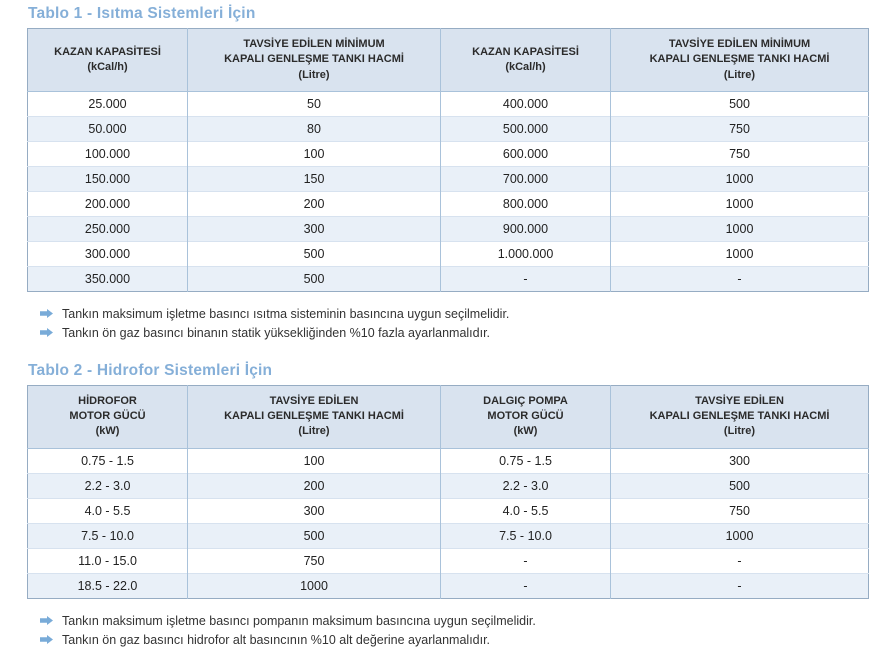 Image resolution: width=896 pixels, height=649 pixels. What do you see at coordinates (107, 129) in the screenshot?
I see `table-cell: 50.000` at bounding box center [107, 129].